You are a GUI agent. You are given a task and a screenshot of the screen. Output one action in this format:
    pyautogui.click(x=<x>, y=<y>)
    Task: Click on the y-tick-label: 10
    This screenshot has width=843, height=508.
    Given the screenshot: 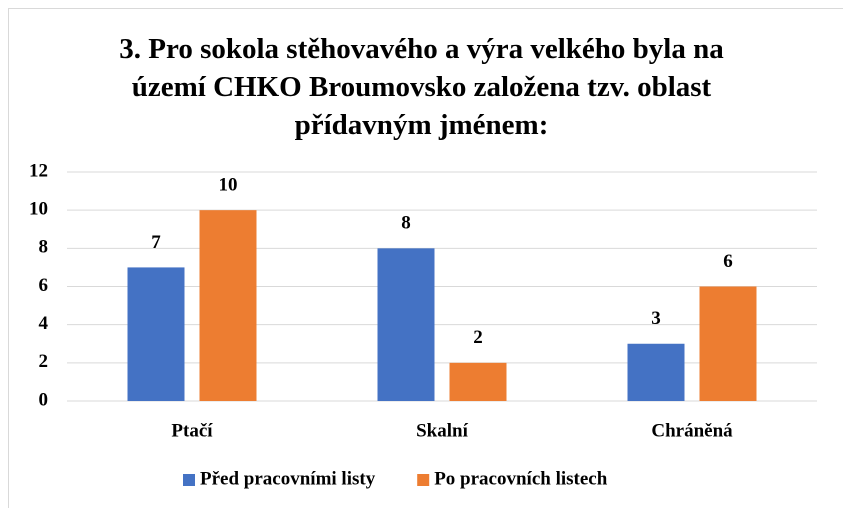 What is the action you would take?
    pyautogui.click(x=38, y=209)
    